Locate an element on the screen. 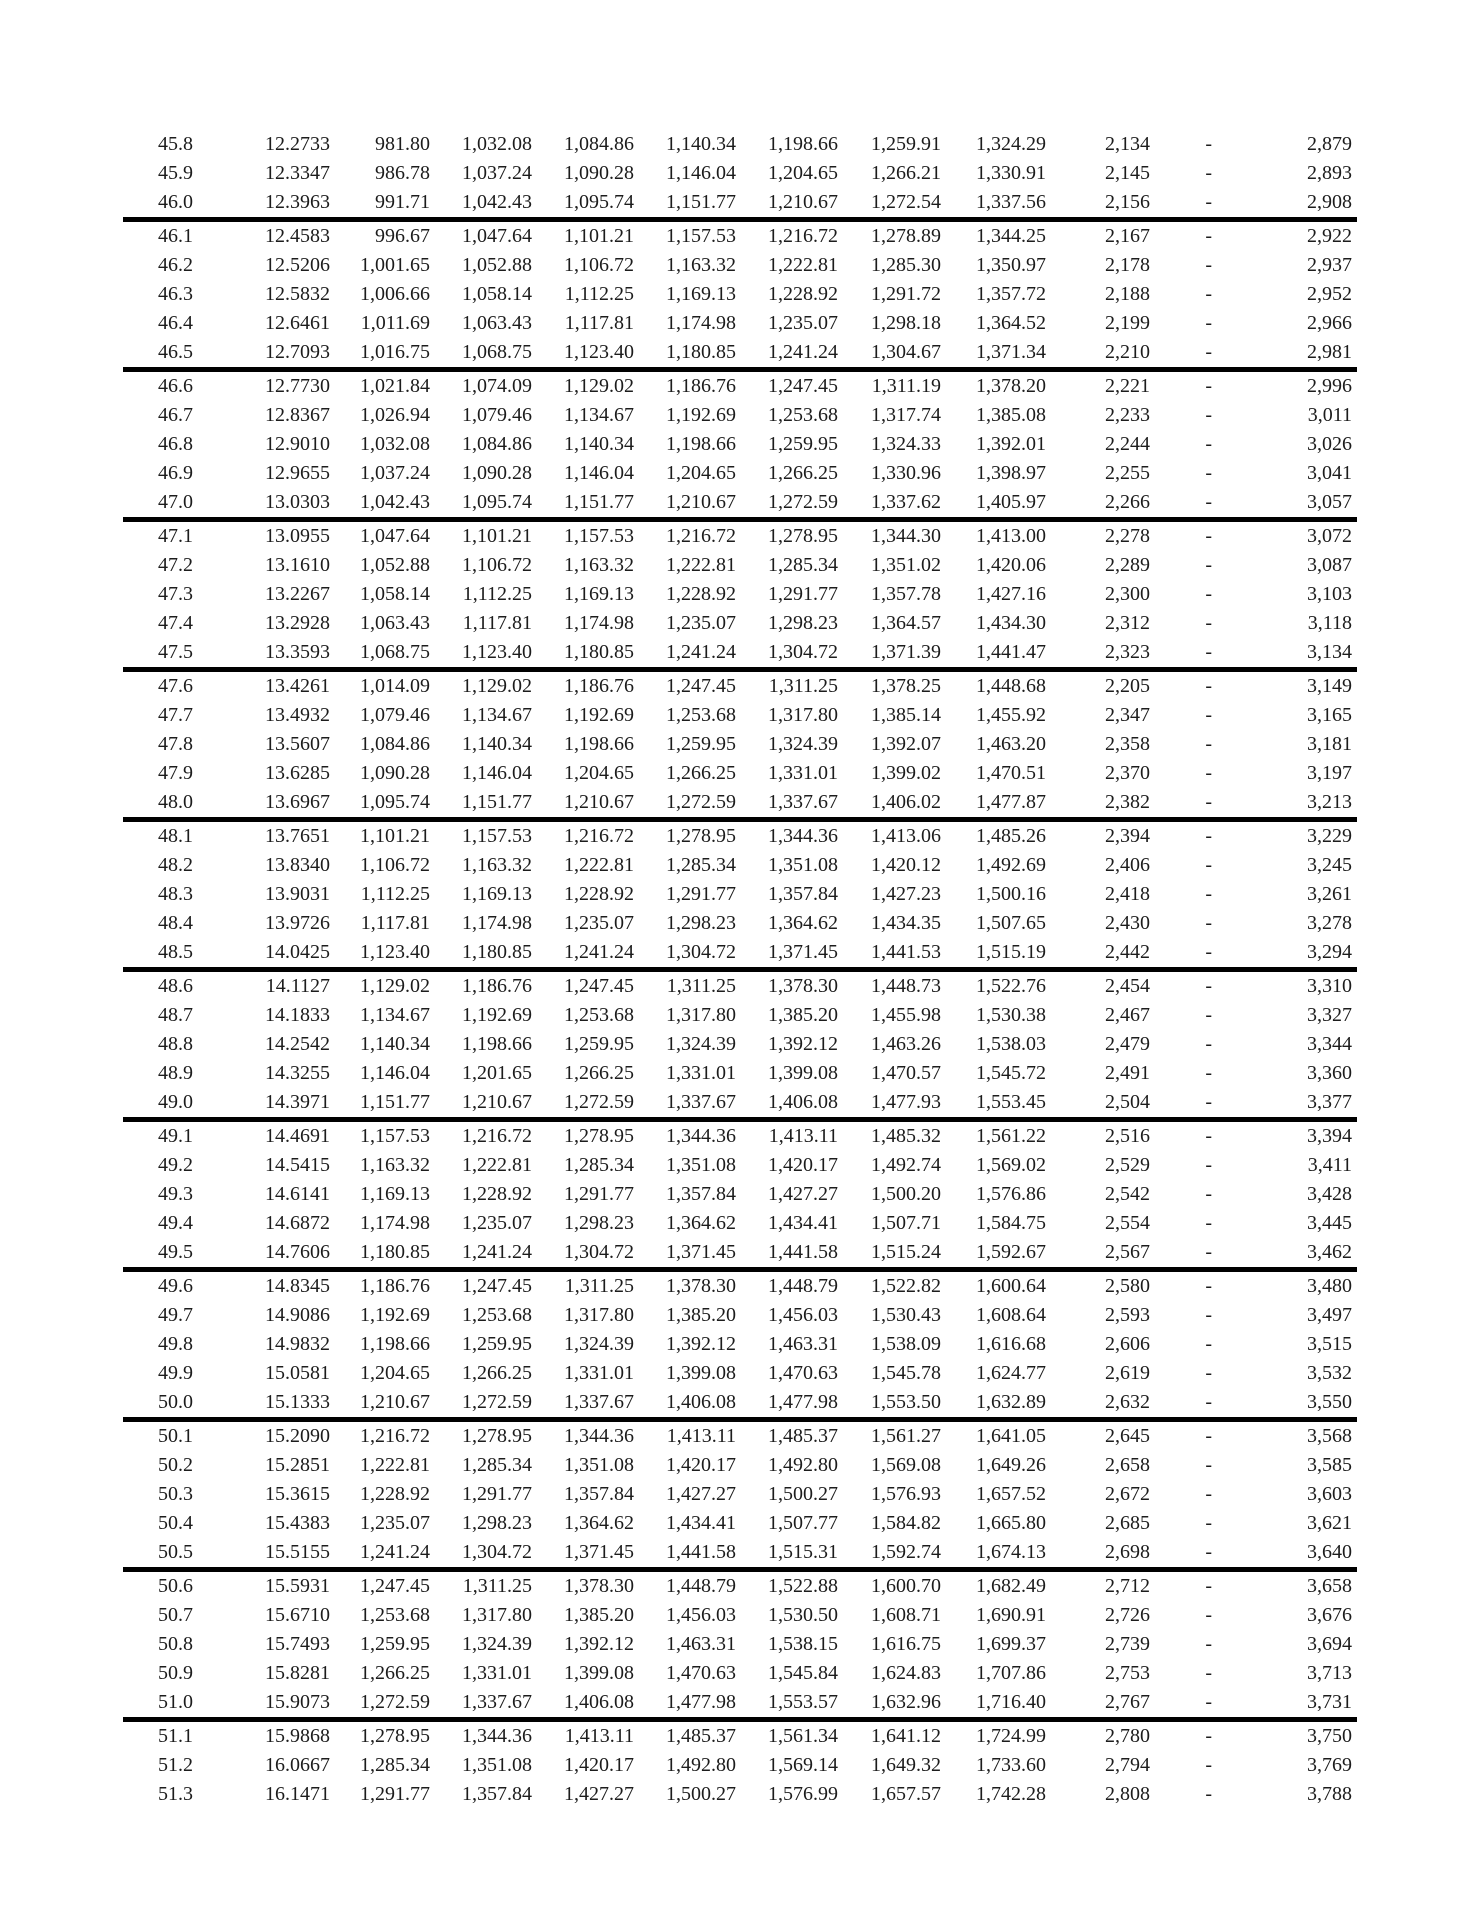  table-cell: 986.78 is located at coordinates (402, 173).